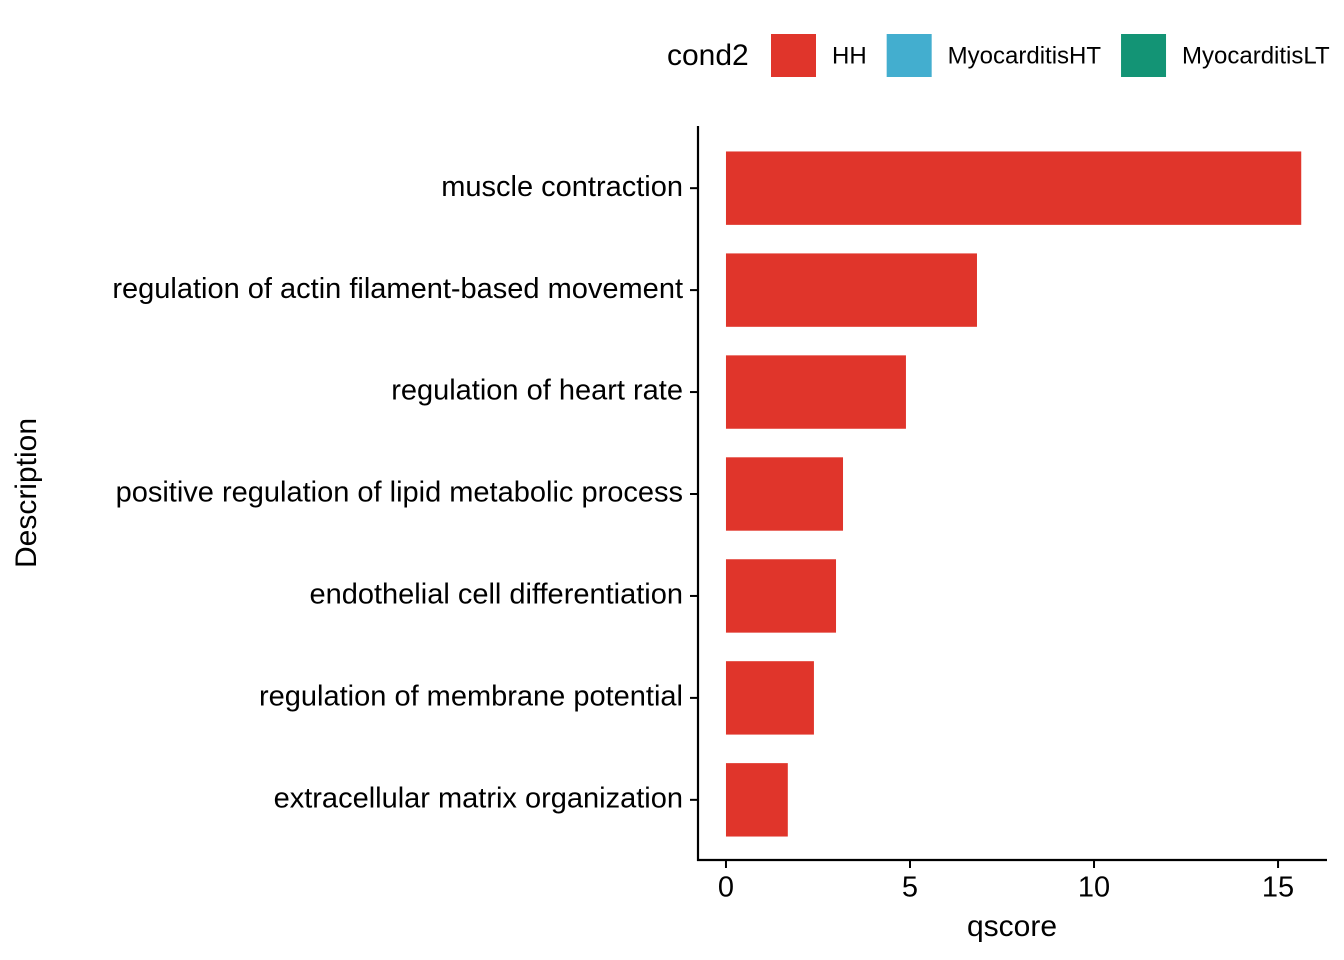  I want to click on y-tick-label: endothelial cell differentiation, so click(496, 595).